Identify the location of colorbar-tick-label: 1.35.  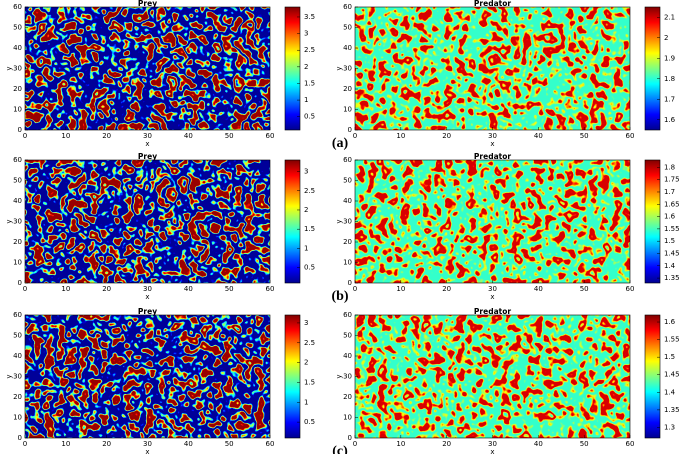
(672, 410).